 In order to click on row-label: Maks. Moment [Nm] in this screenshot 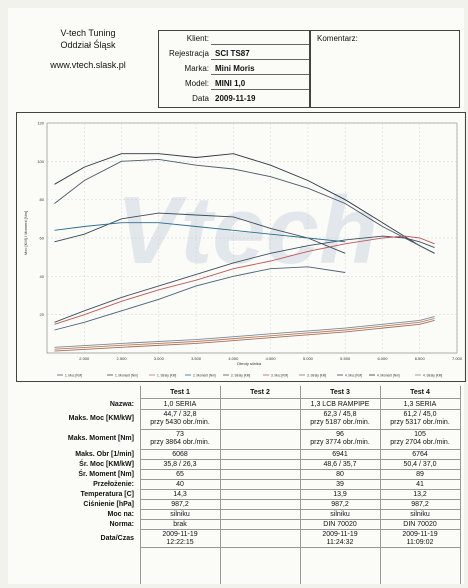, I will do `click(100, 438)`.